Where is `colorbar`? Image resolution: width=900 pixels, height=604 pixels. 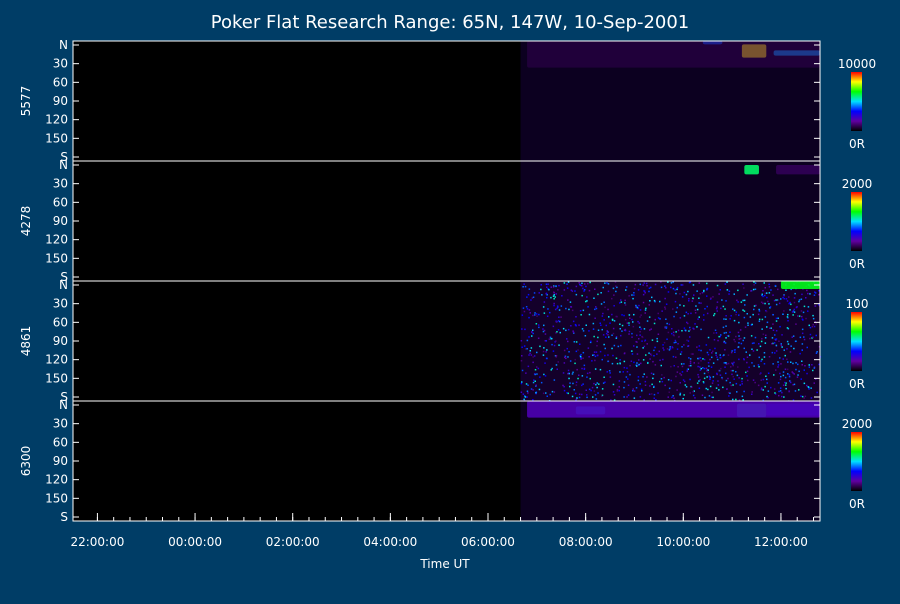 colorbar is located at coordinates (856, 101).